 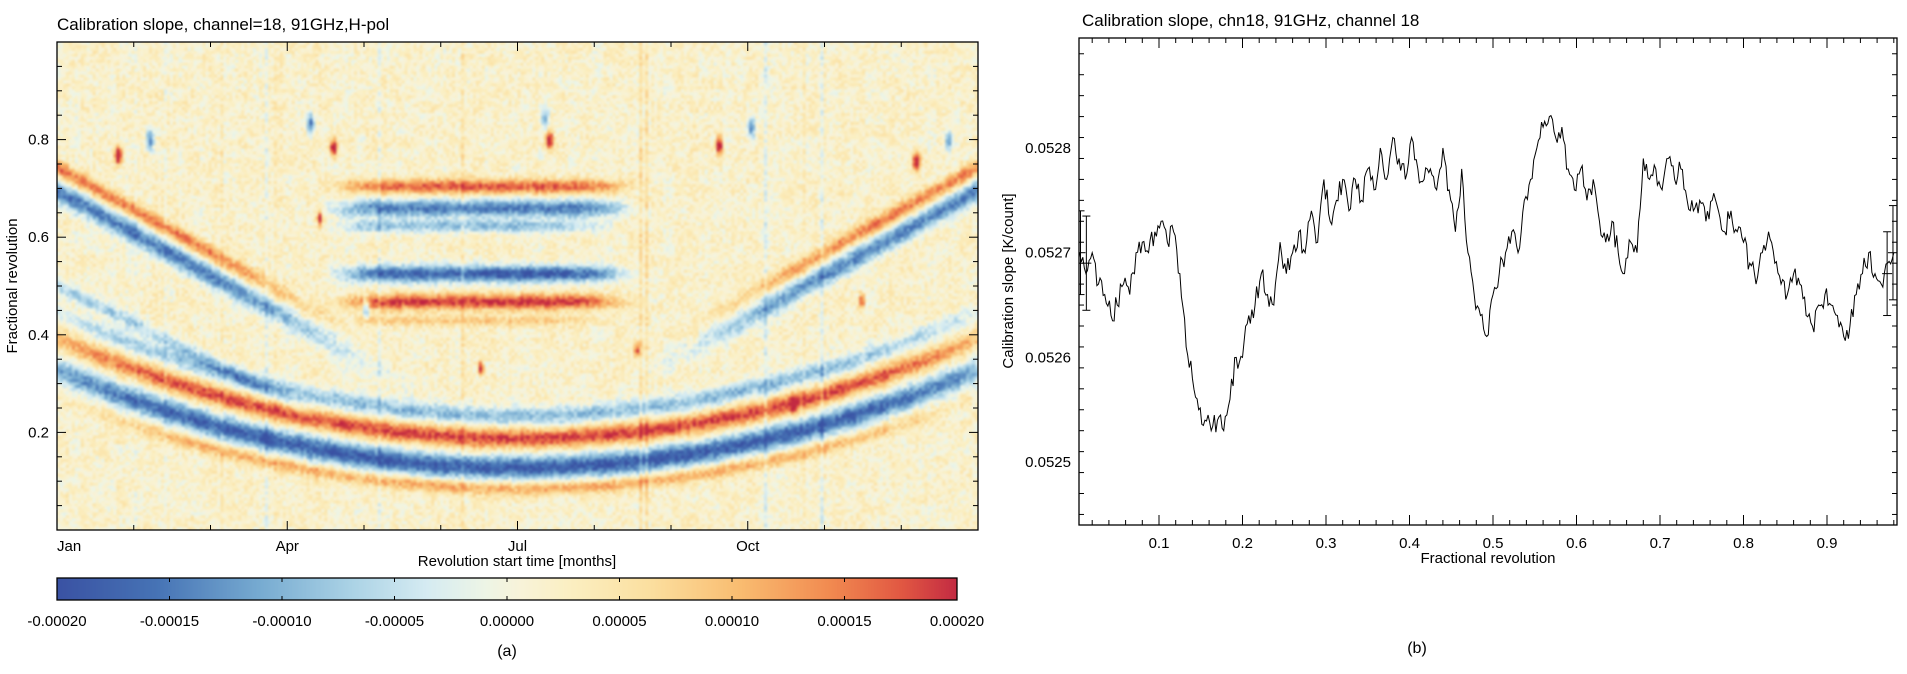 I want to click on colorbar-tick-label: 0.00005, so click(x=619, y=621).